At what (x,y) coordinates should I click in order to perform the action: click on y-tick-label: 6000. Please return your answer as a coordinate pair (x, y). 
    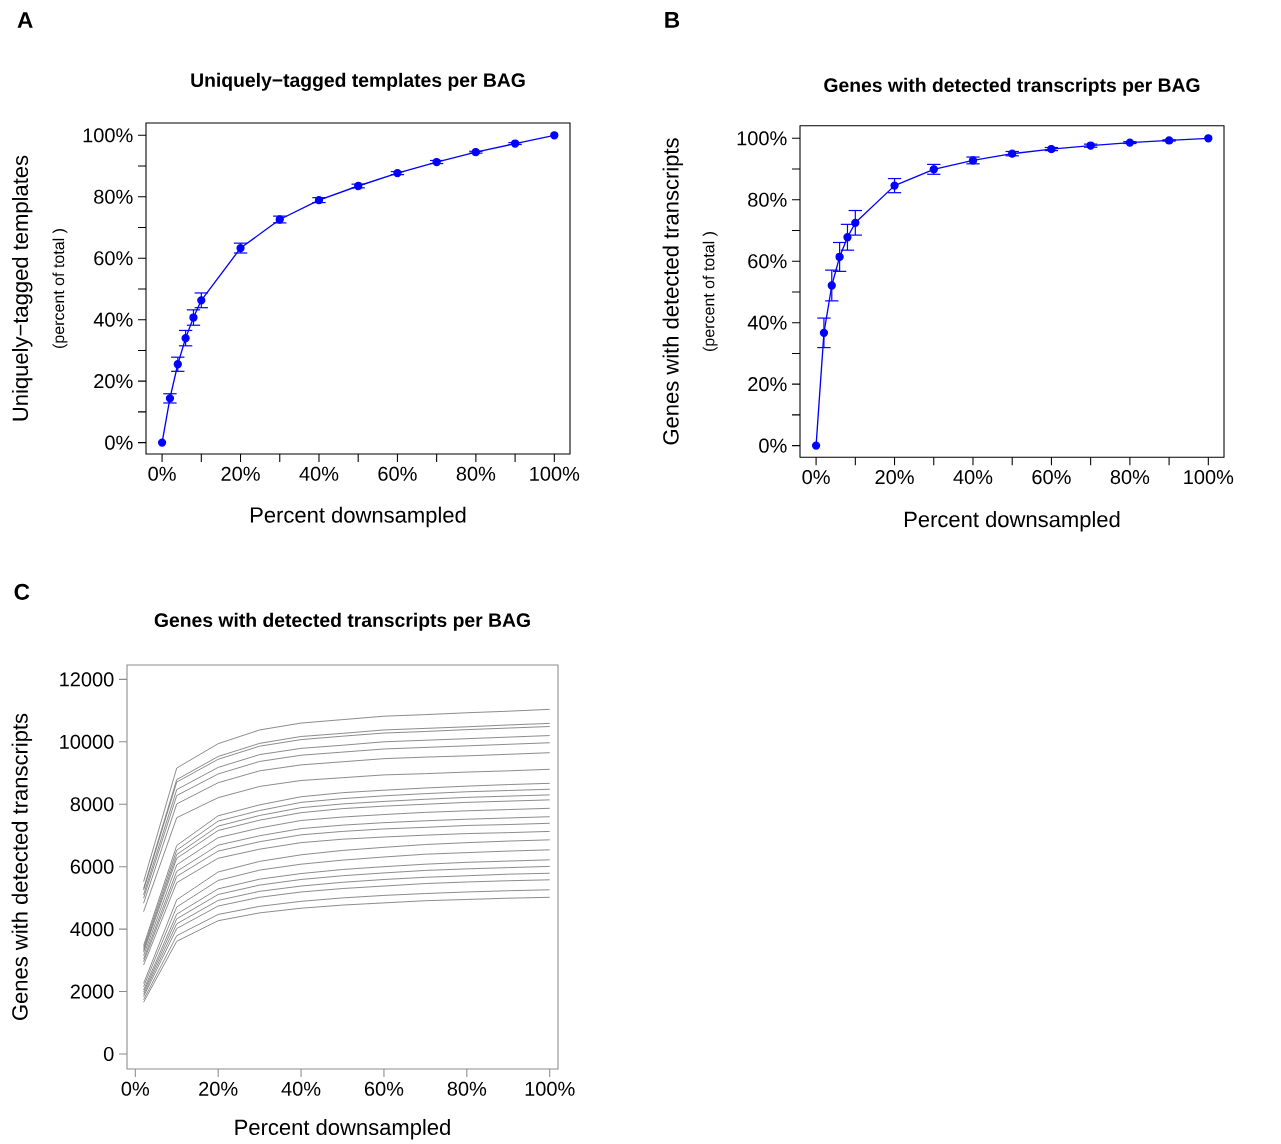
    Looking at the image, I should click on (92, 866).